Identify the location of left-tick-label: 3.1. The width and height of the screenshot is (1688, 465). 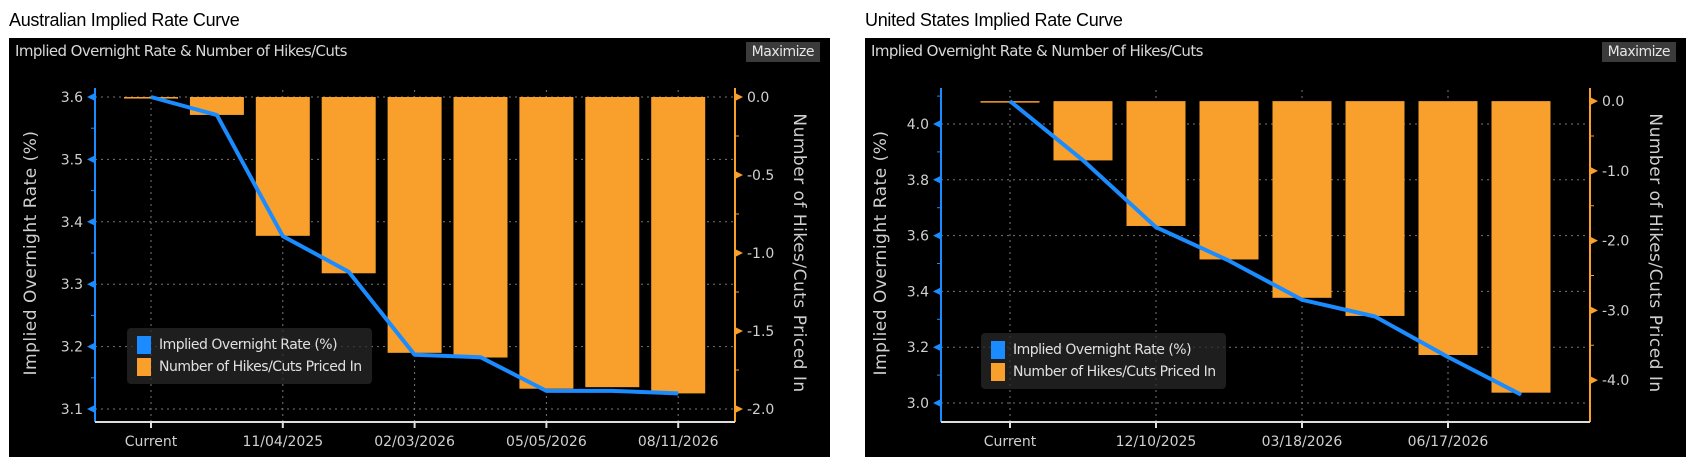
(72, 410).